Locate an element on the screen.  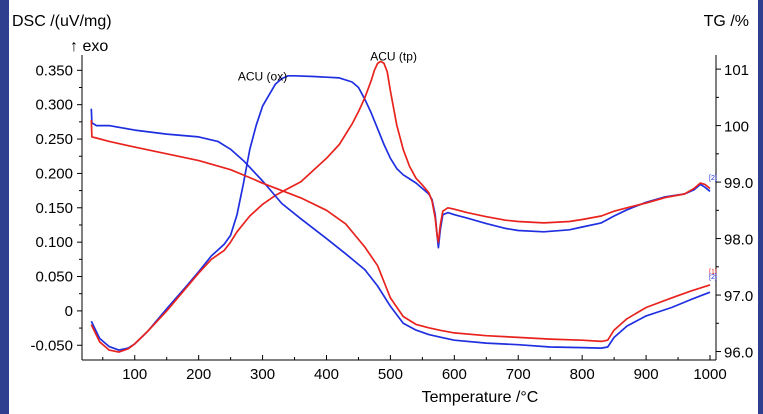
y-right-tick-label-0: 101 is located at coordinates (736, 70).